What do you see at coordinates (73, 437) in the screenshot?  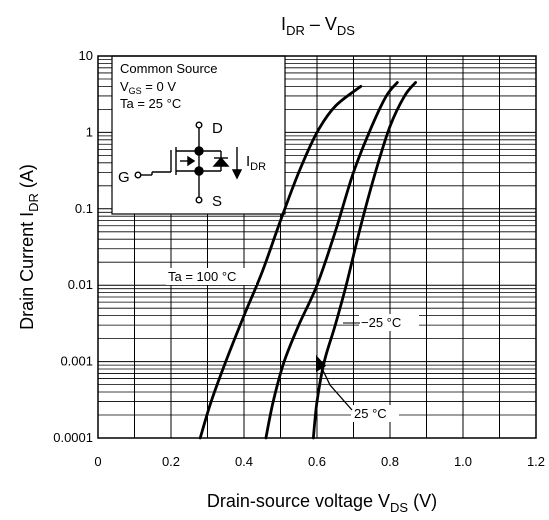 I see `y-tick-label: 0.0001` at bounding box center [73, 437].